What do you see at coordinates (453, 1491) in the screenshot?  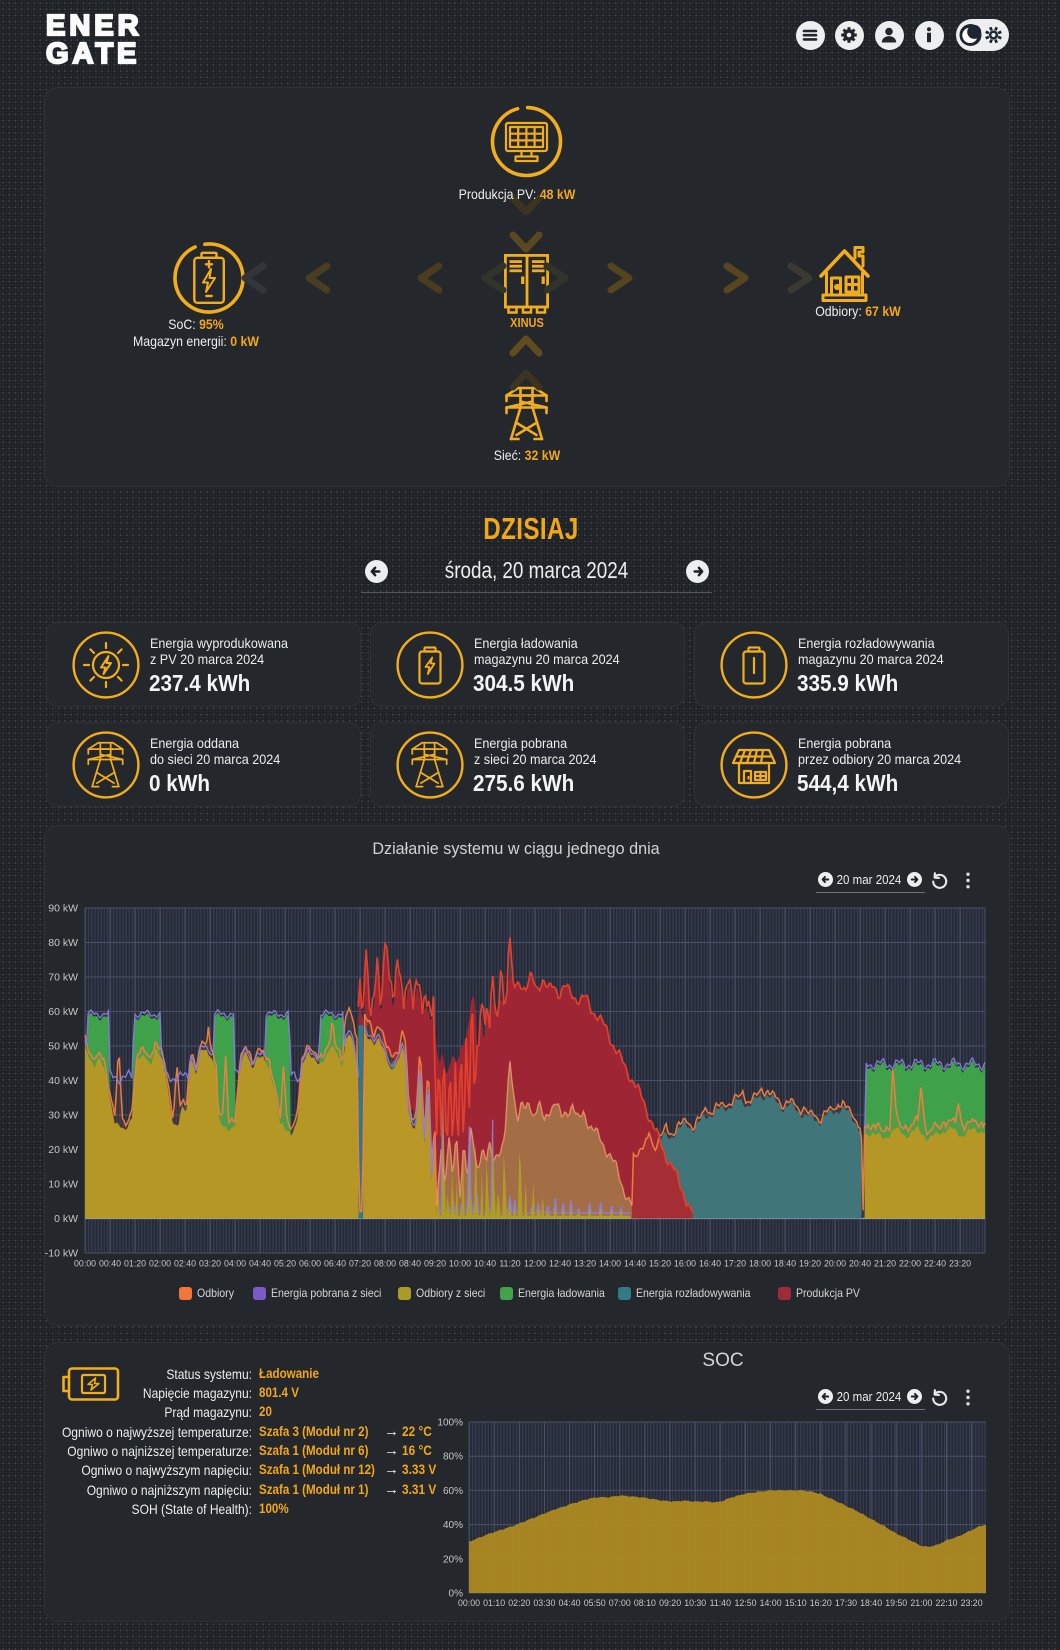 I see `svg-text: 60%` at bounding box center [453, 1491].